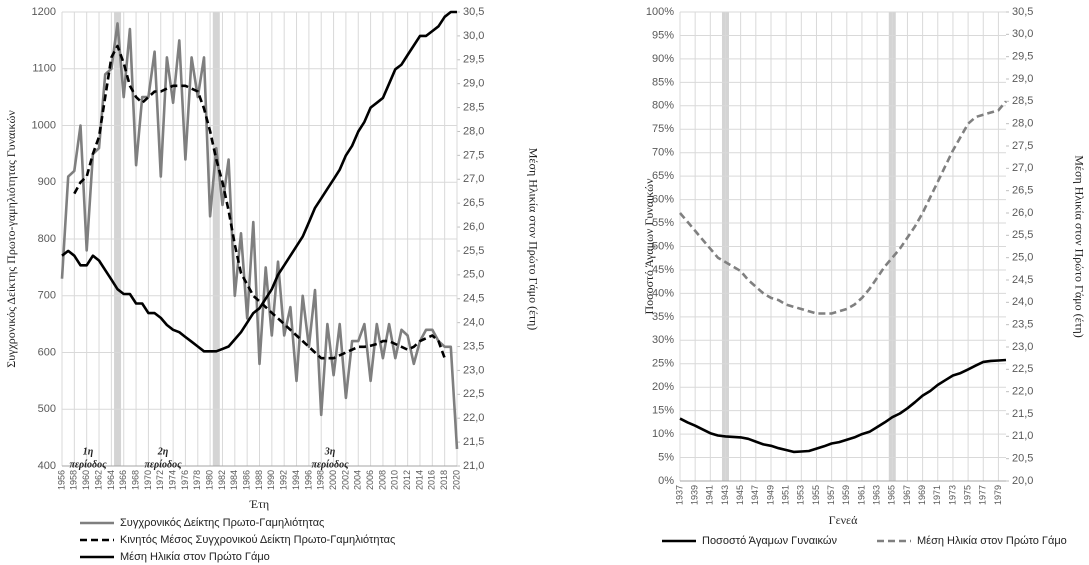 Image resolution: width=1089 pixels, height=565 pixels. What do you see at coordinates (831, 495) in the screenshot?
I see `x-tick-label: 1957` at bounding box center [831, 495].